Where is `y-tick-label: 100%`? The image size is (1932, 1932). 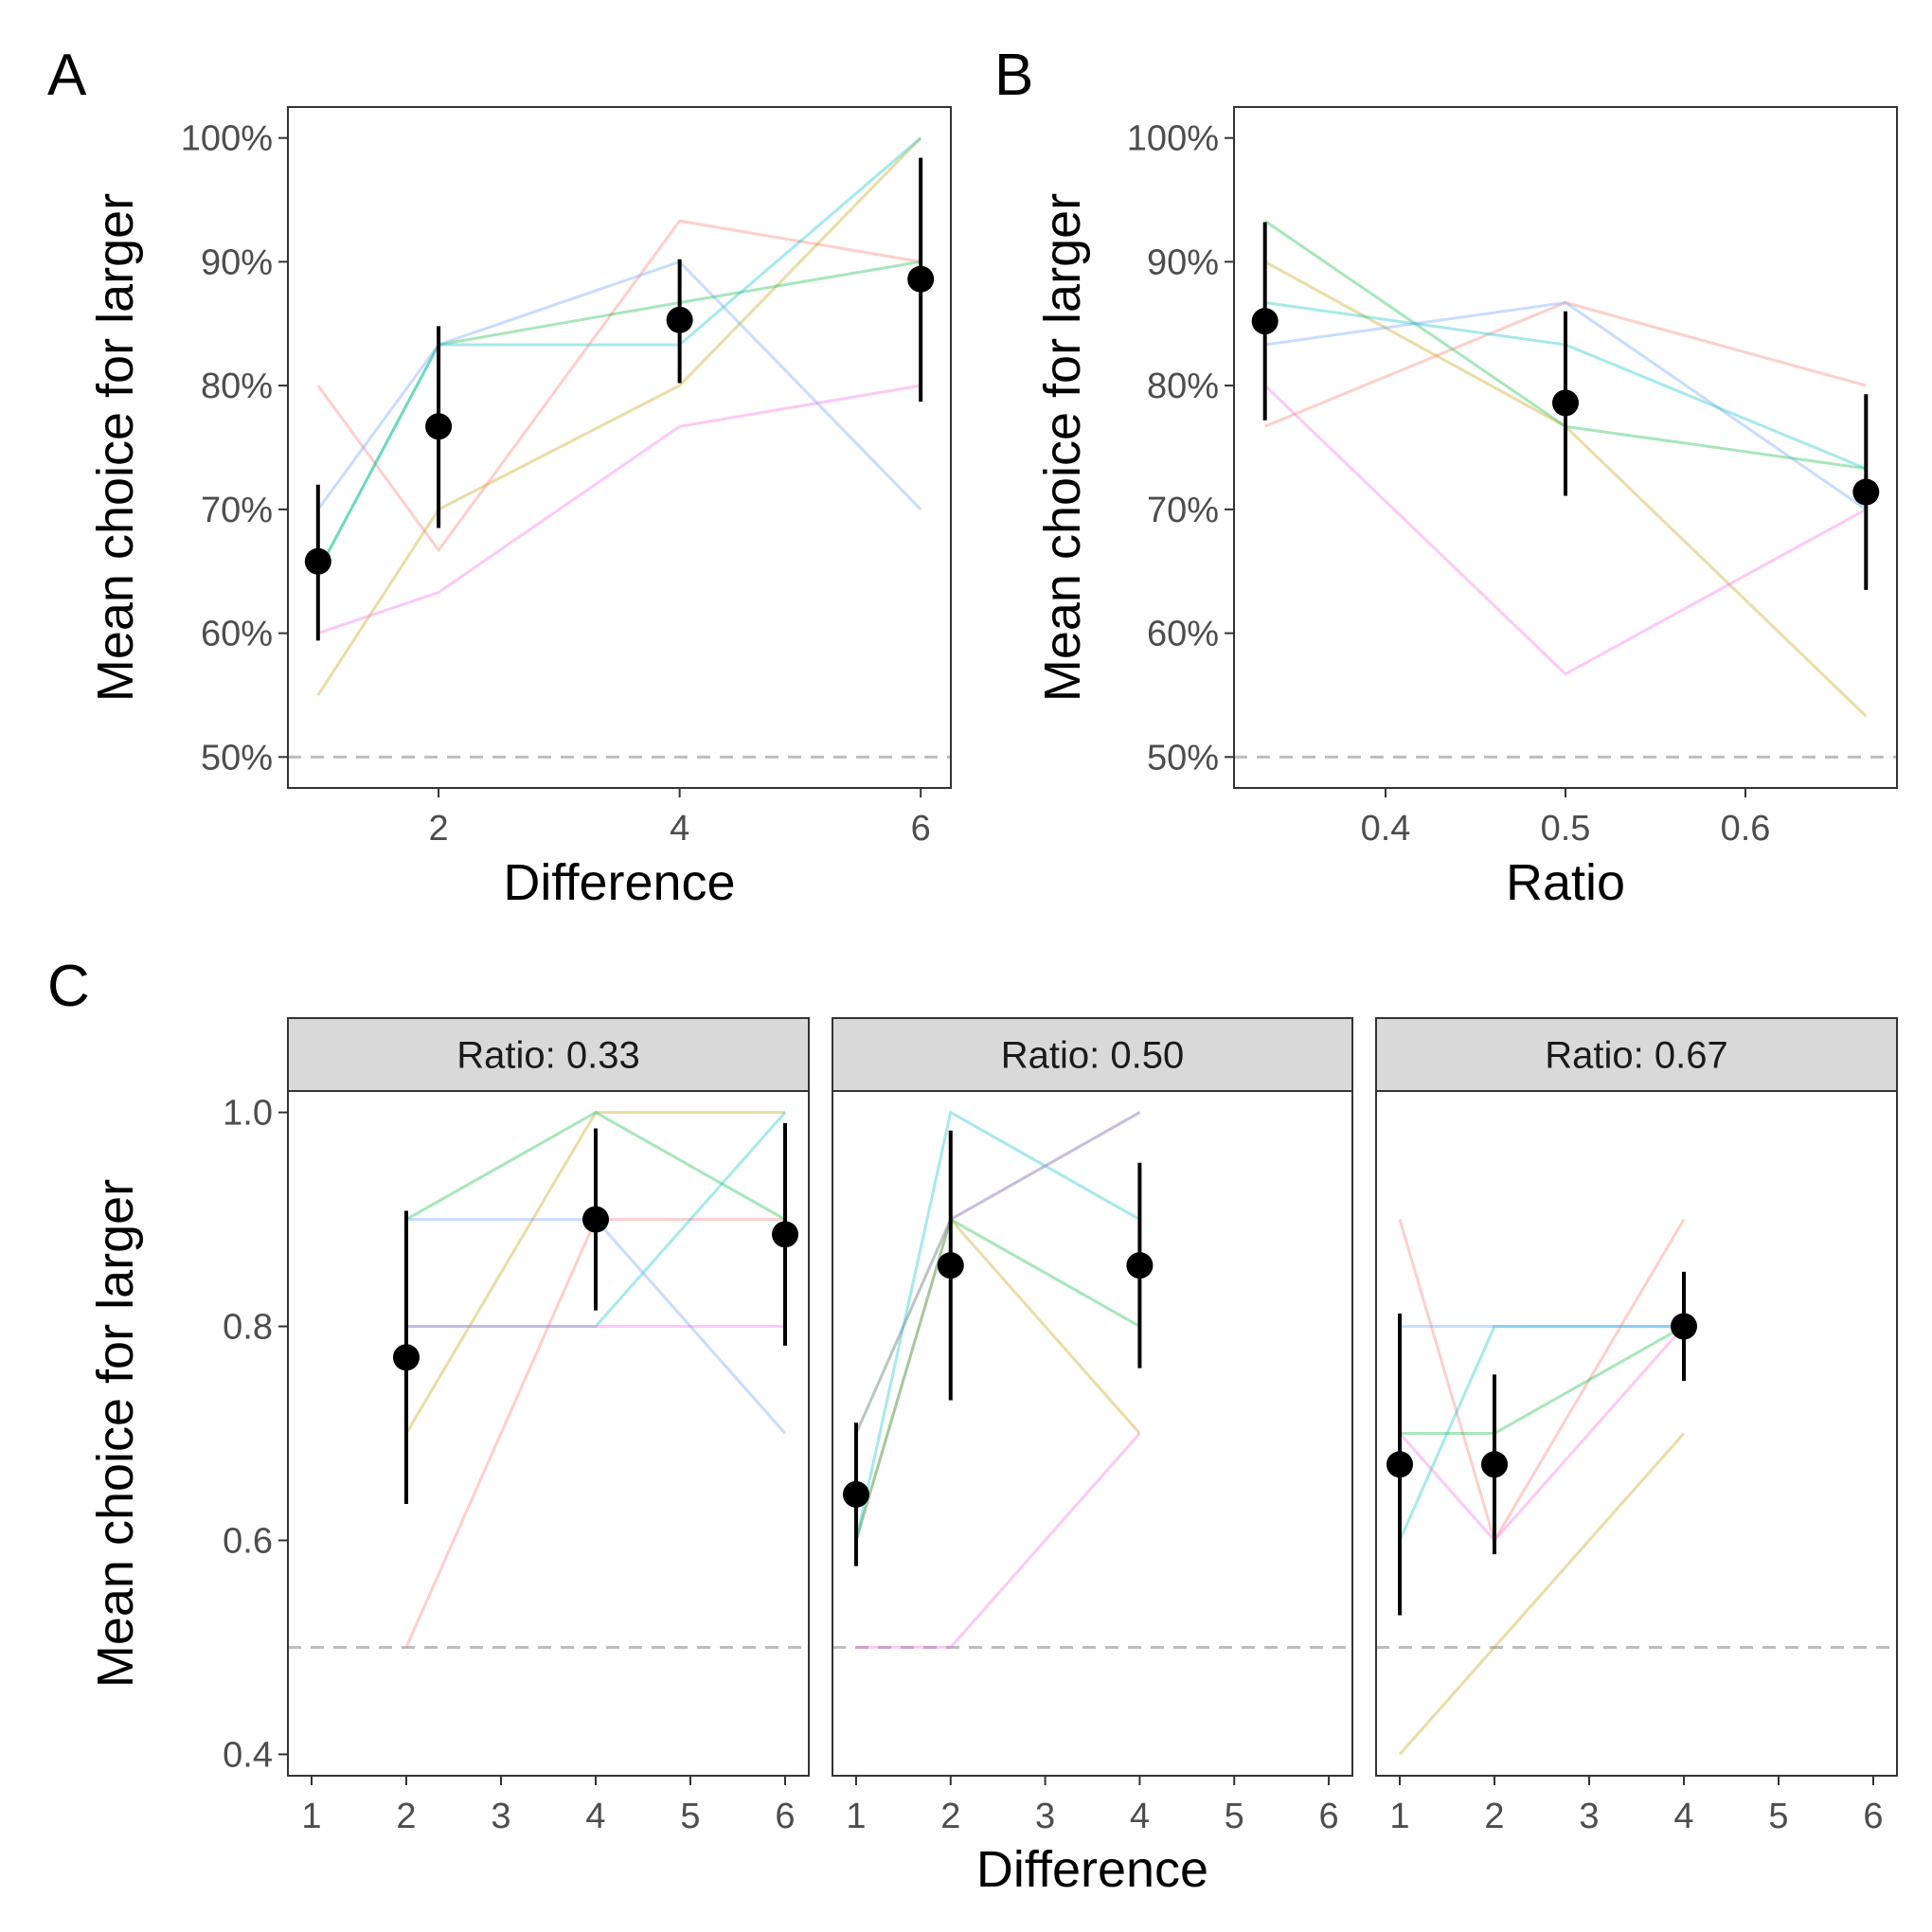 y-tick-label: 100% is located at coordinates (1173, 139).